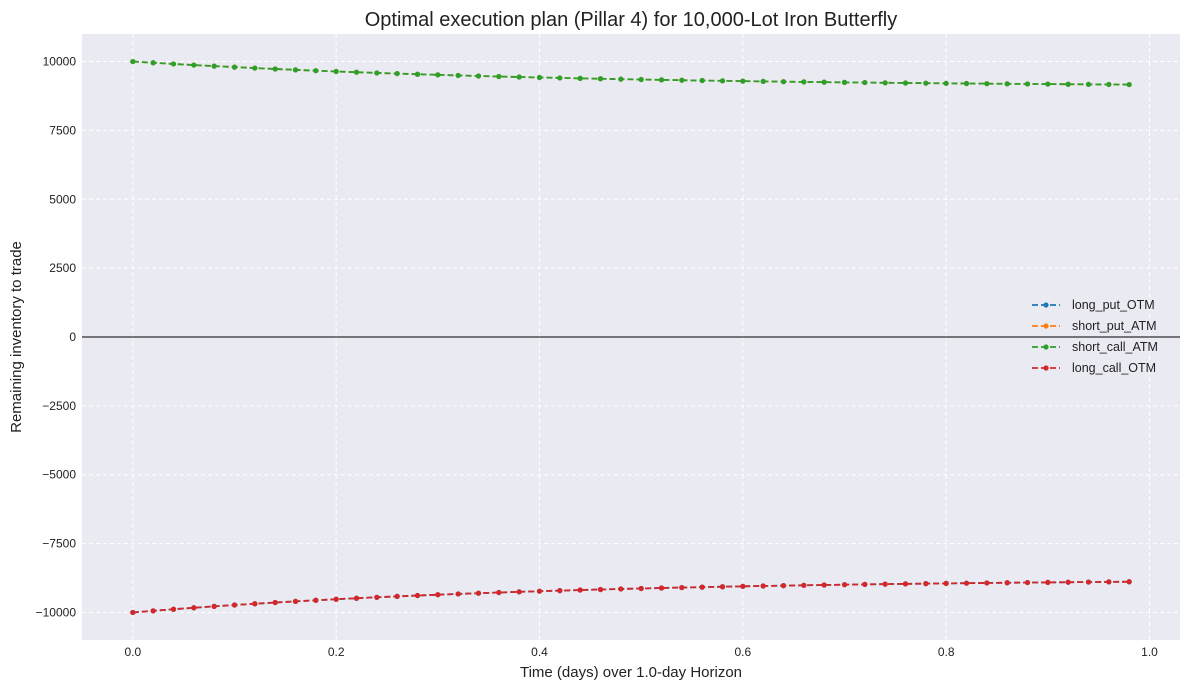  What do you see at coordinates (1114, 326) in the screenshot?
I see `legend-label: short_put_ATM` at bounding box center [1114, 326].